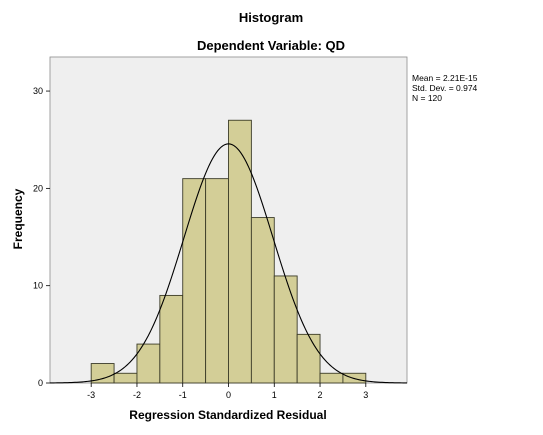 The width and height of the screenshot is (543, 435). What do you see at coordinates (271, 45) in the screenshot?
I see `chart-subtitle: Dependent Variable: QD` at bounding box center [271, 45].